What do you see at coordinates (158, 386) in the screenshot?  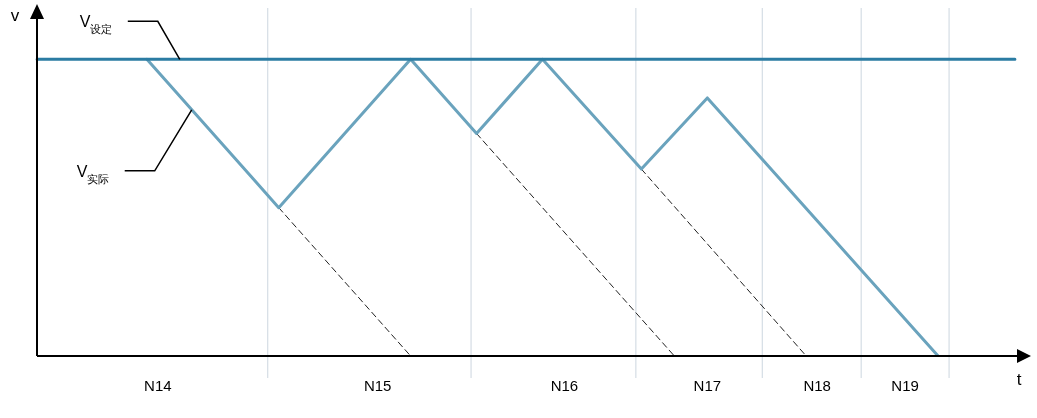 I see `x-tick-label: N14` at bounding box center [158, 386].